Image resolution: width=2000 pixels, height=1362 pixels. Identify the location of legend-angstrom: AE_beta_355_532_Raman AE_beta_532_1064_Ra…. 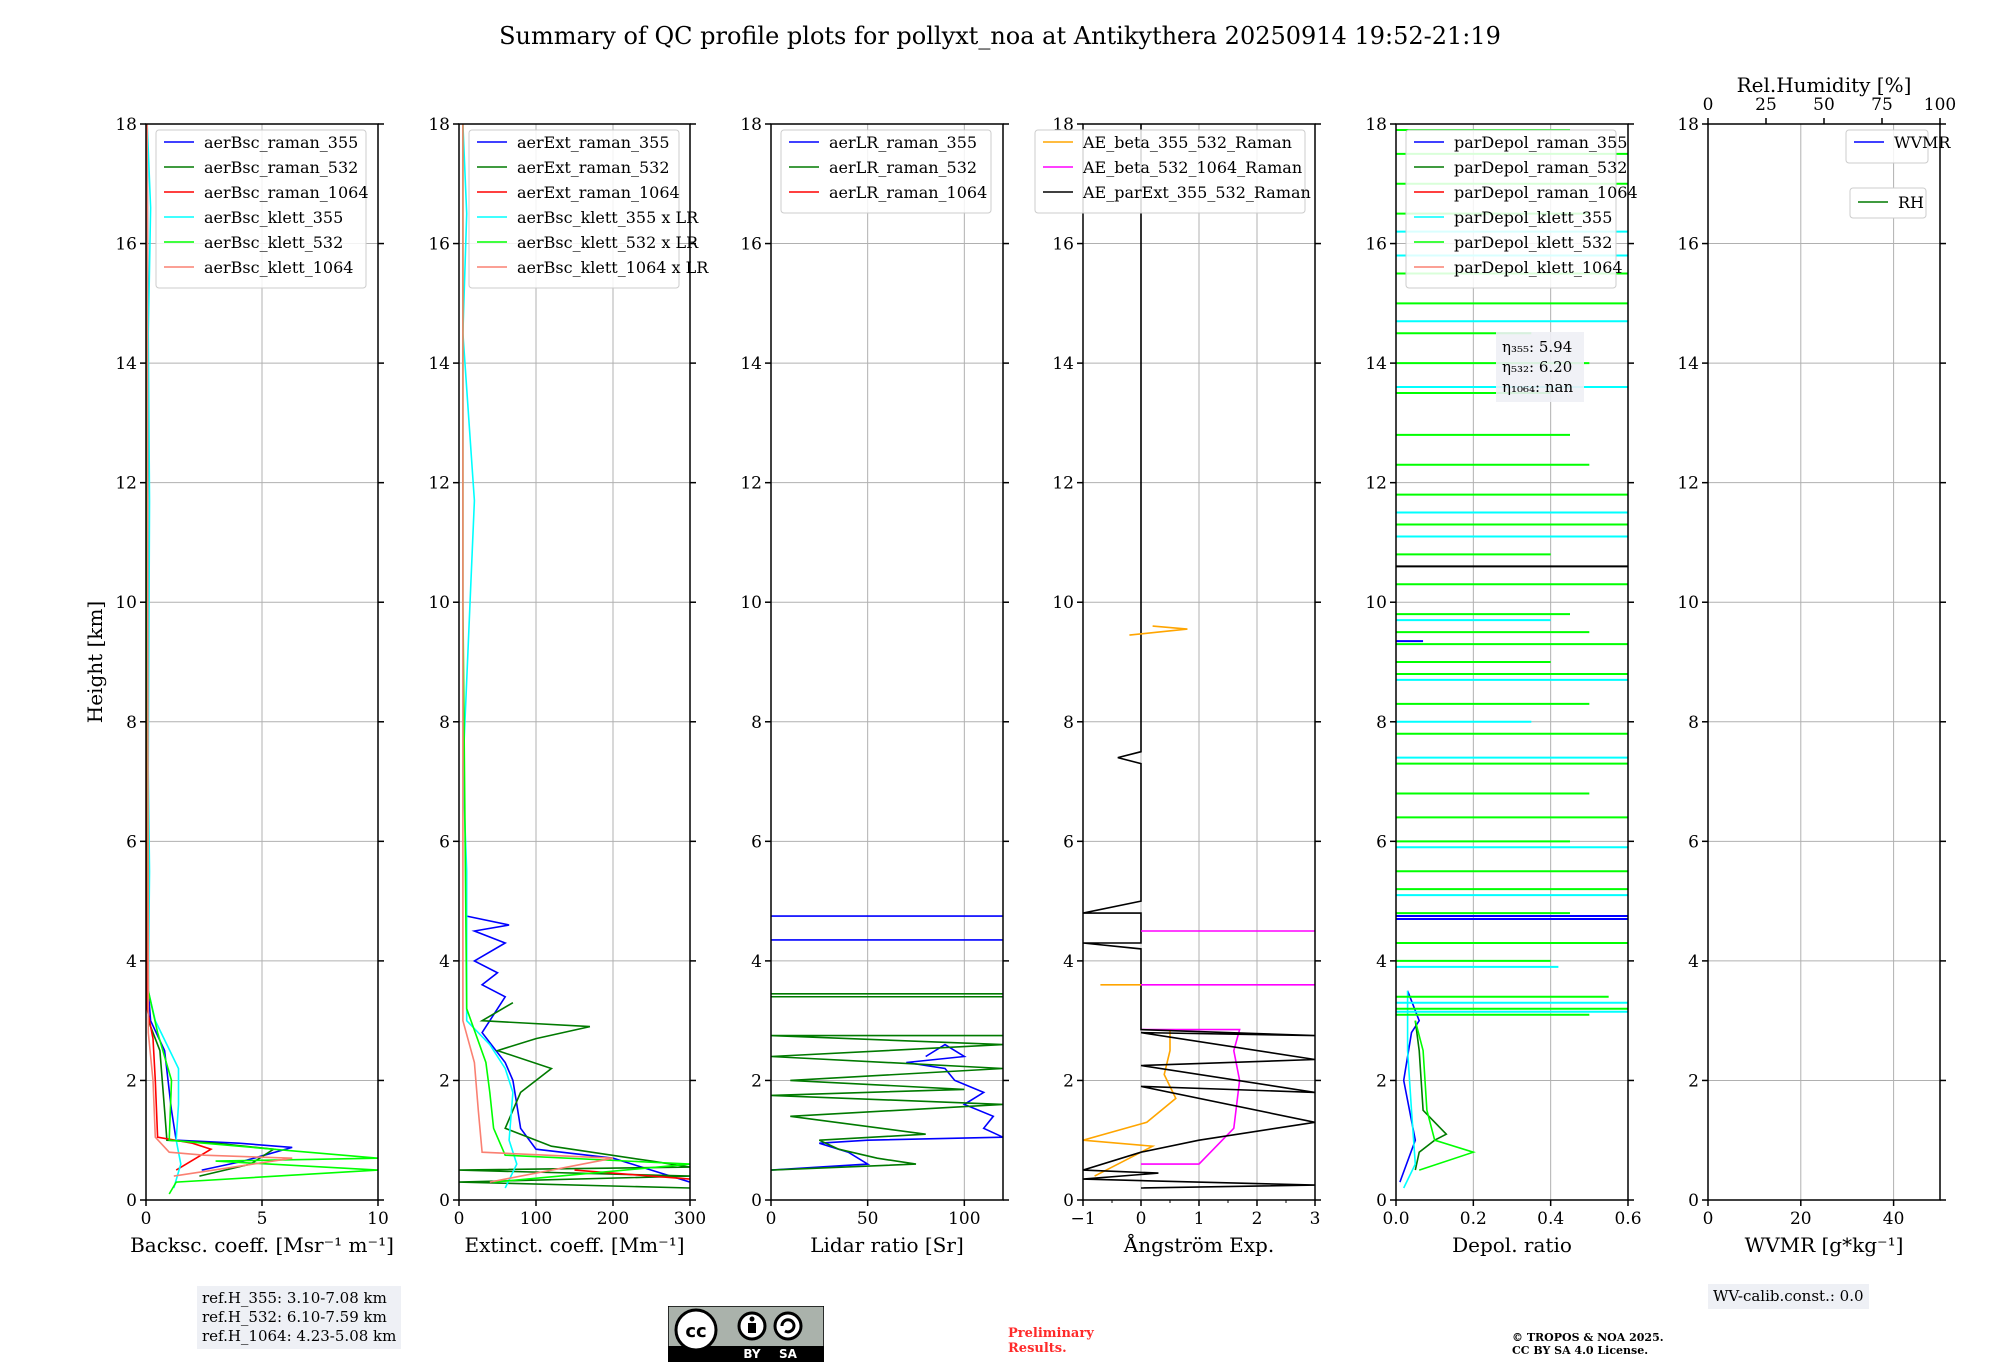
(1172, 171).